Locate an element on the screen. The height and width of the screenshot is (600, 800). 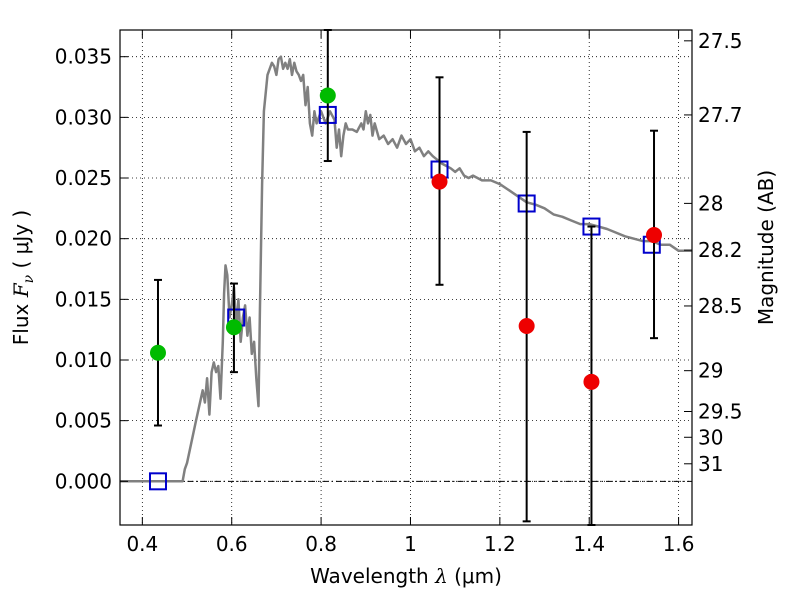
y-axis-label: Flux Fν ( μJy ) is located at coordinates (23, 277).